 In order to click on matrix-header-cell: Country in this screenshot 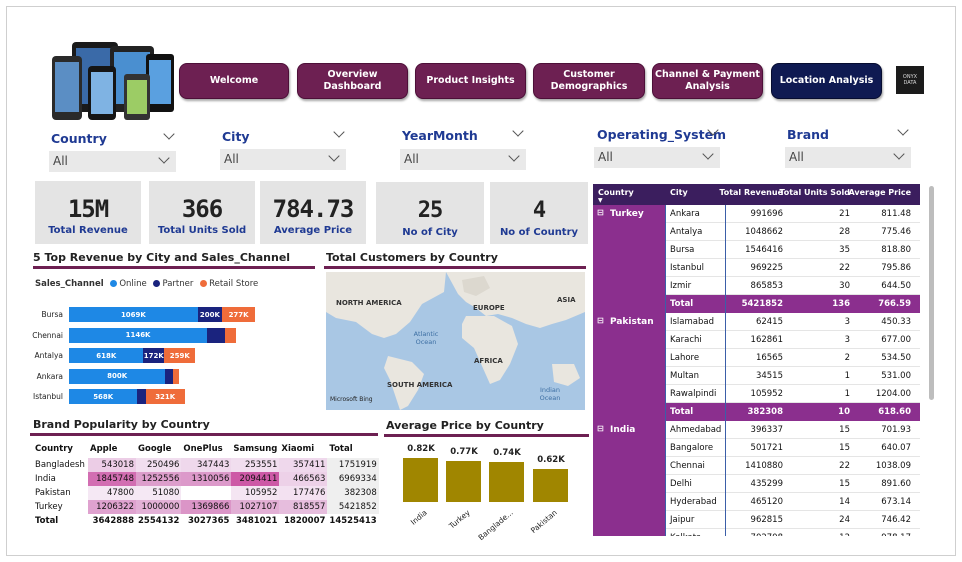, I will do `click(54, 449)`.